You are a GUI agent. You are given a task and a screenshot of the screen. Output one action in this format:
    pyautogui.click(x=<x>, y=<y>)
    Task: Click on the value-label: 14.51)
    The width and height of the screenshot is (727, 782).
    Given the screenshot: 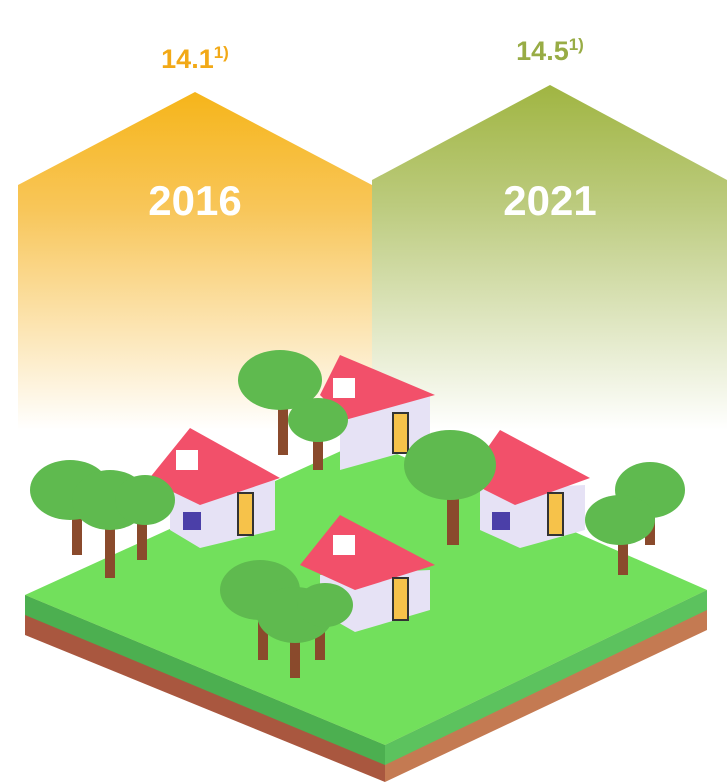 What is the action you would take?
    pyautogui.click(x=550, y=50)
    